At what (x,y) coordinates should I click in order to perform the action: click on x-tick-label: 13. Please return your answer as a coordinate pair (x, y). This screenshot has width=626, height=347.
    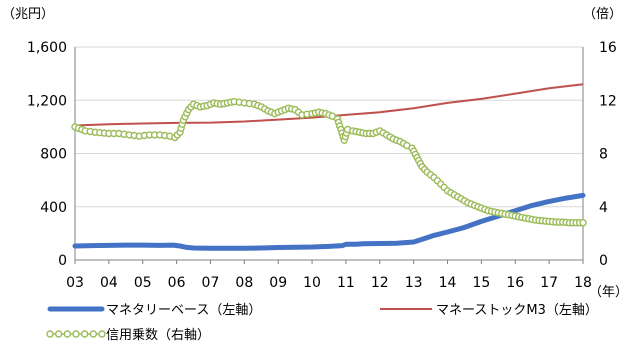
    Looking at the image, I should click on (414, 283).